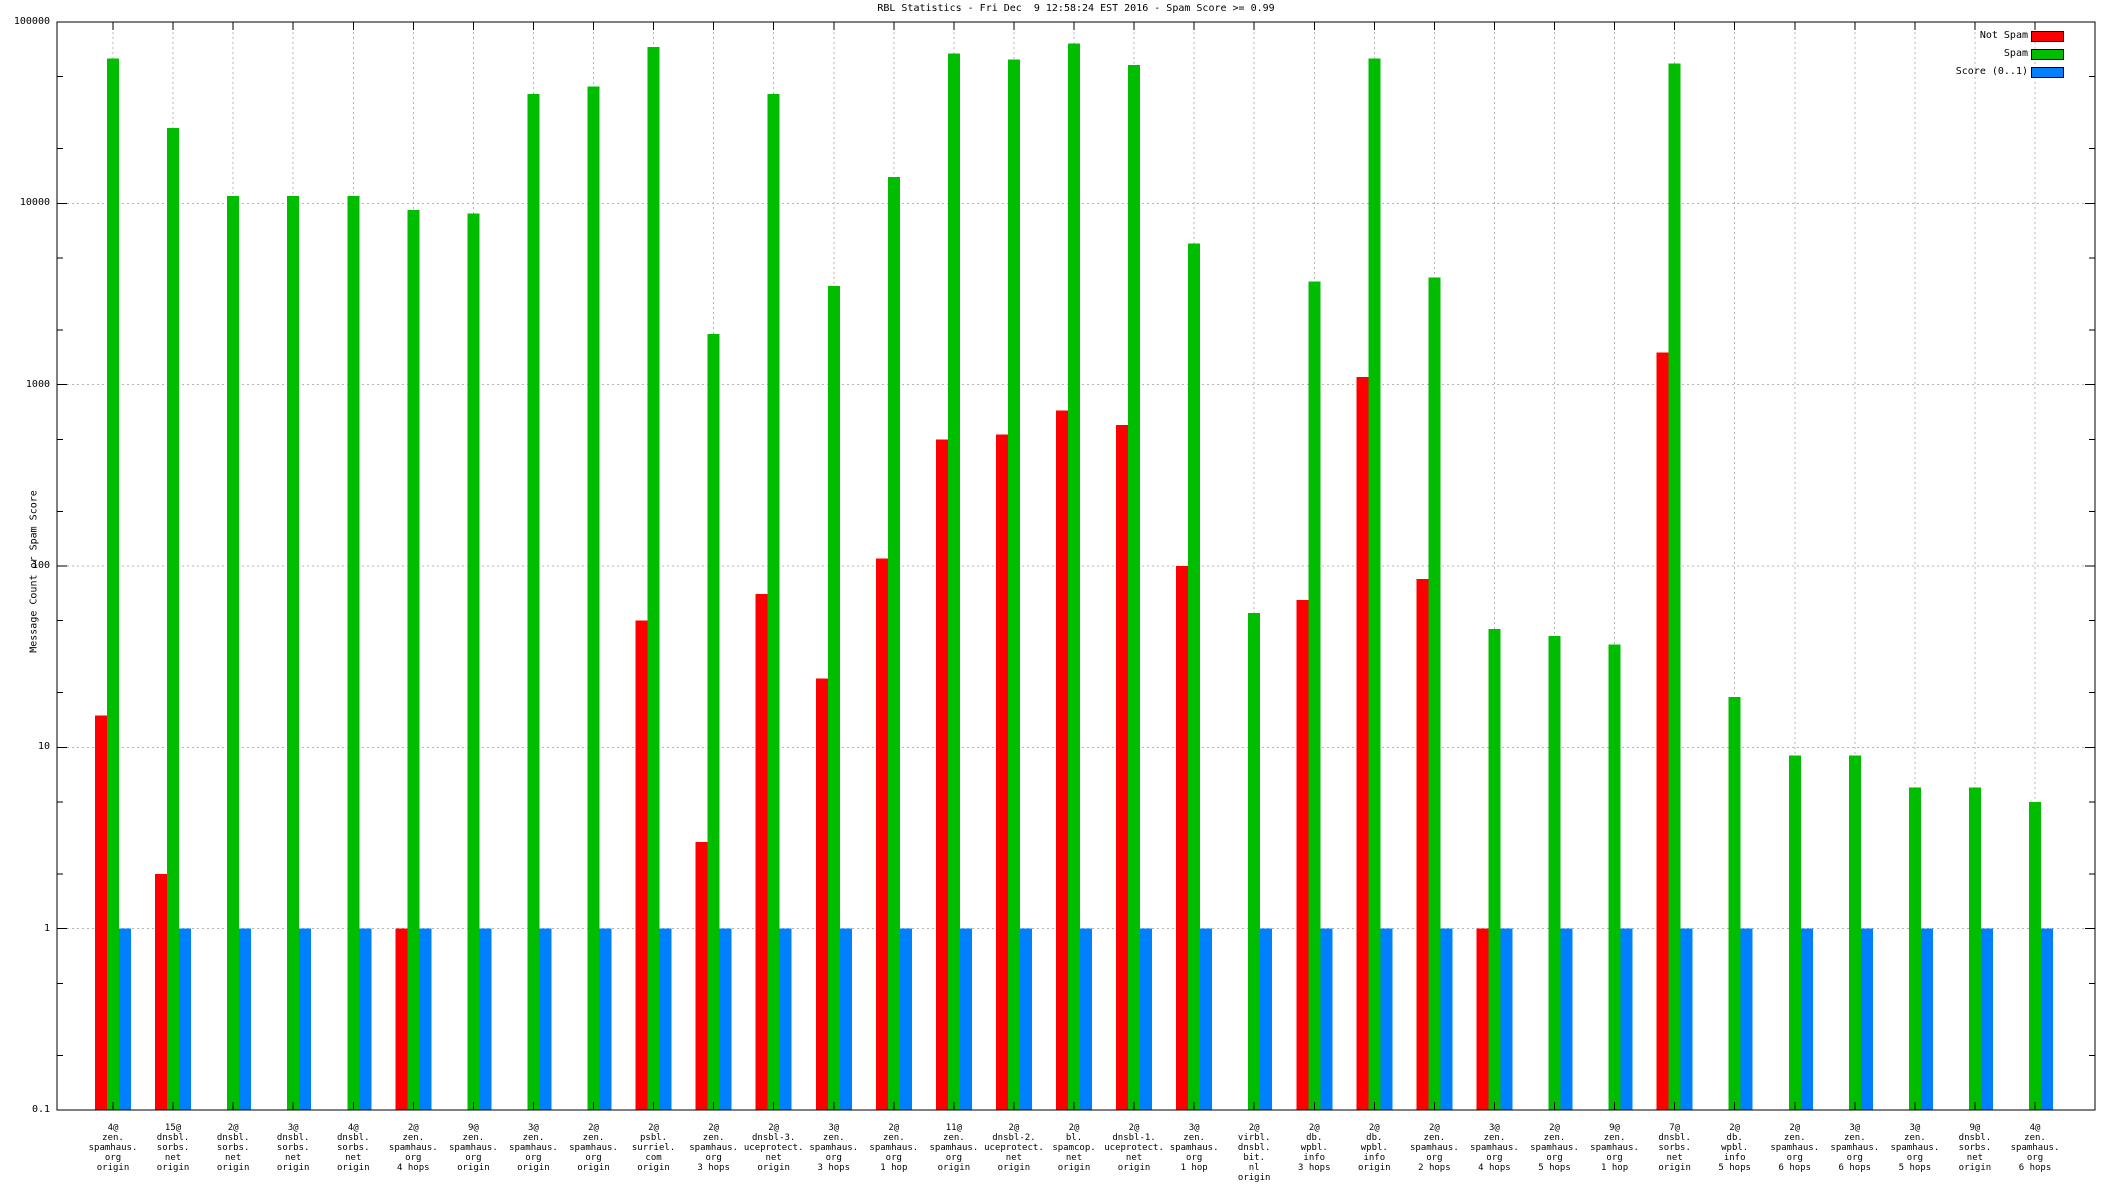  Describe the element at coordinates (1554, 1148) in the screenshot. I see `x-category-label: 2@ zen. spamhaus. org 5 hops` at that location.